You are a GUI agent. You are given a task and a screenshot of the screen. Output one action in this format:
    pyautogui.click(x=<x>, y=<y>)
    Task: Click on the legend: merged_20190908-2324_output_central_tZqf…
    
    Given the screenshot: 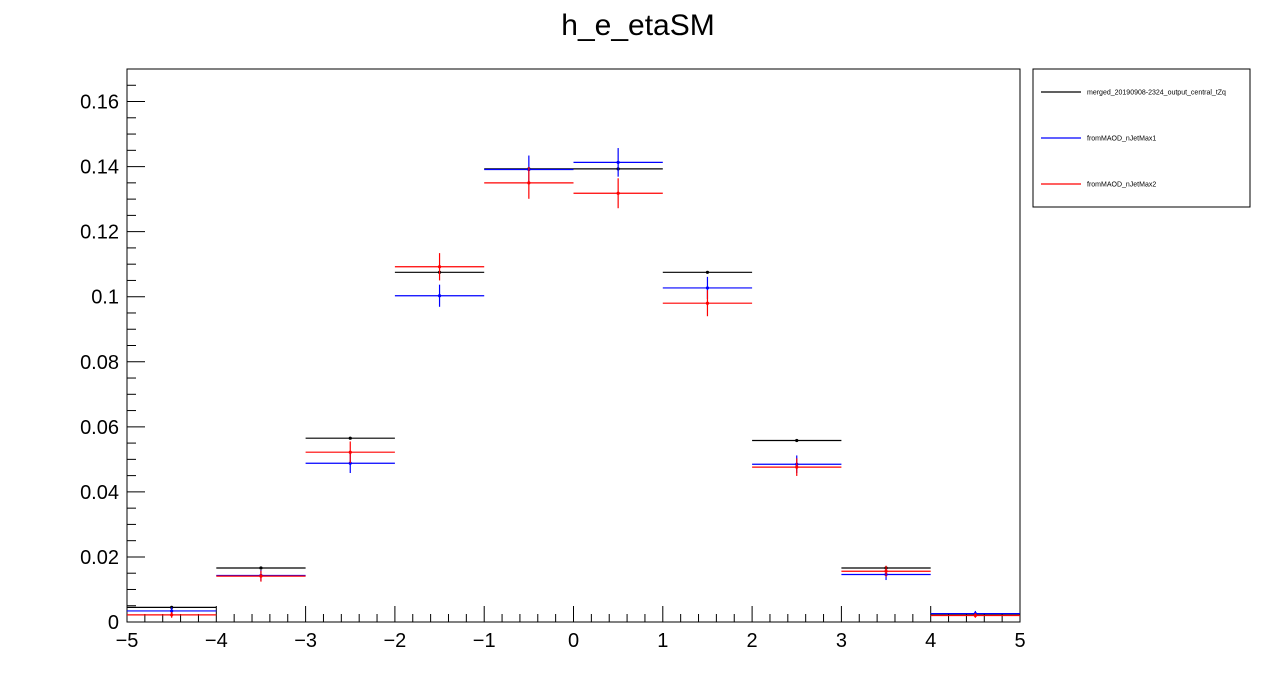 What is the action you would take?
    pyautogui.click(x=1141, y=138)
    